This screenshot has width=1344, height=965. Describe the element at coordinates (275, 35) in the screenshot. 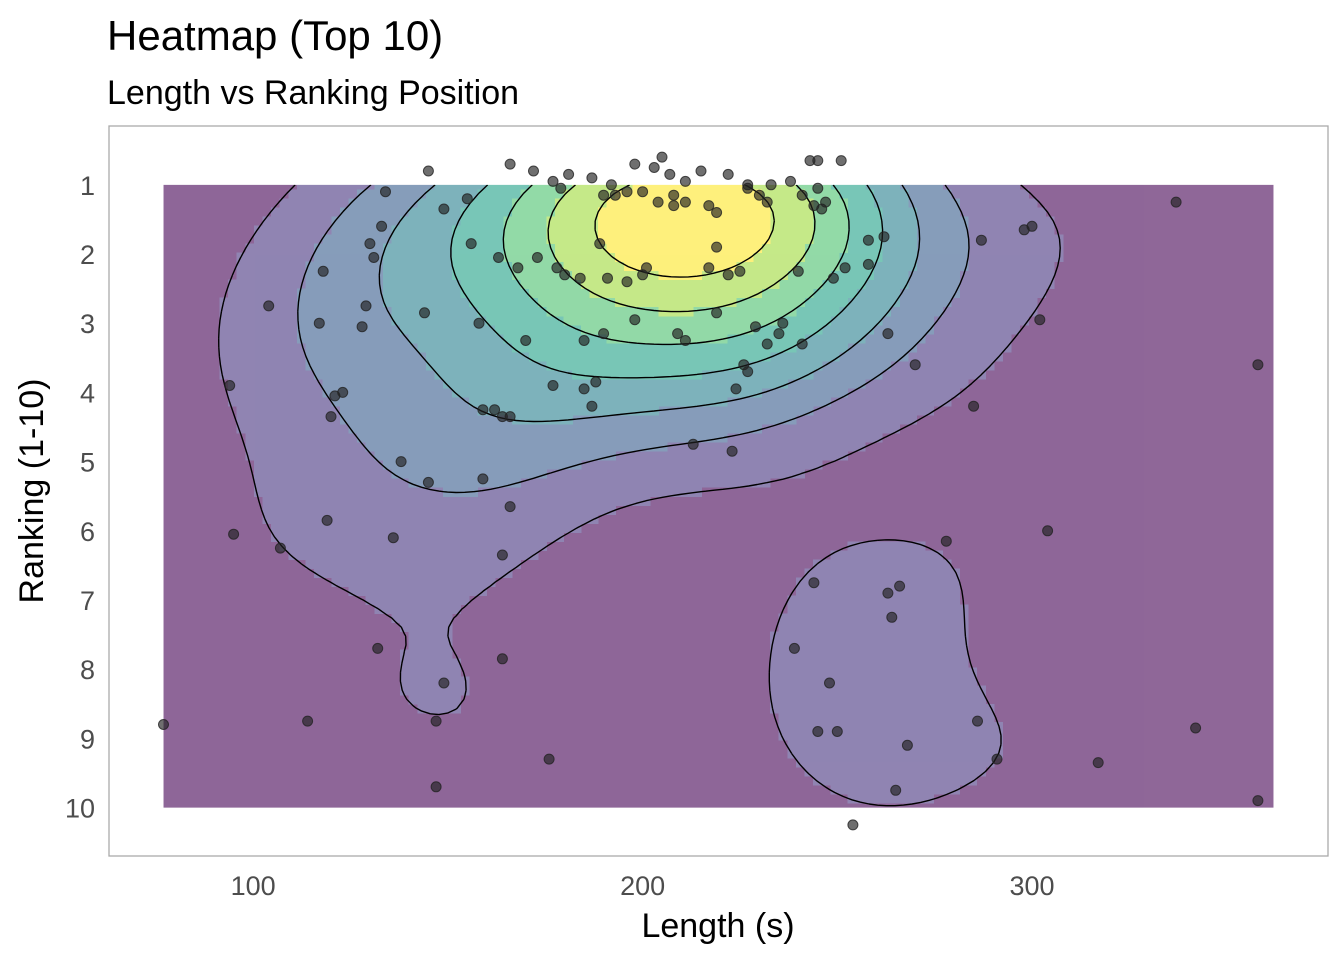

I see `chart-title: Heatmap (Top 10)` at that location.